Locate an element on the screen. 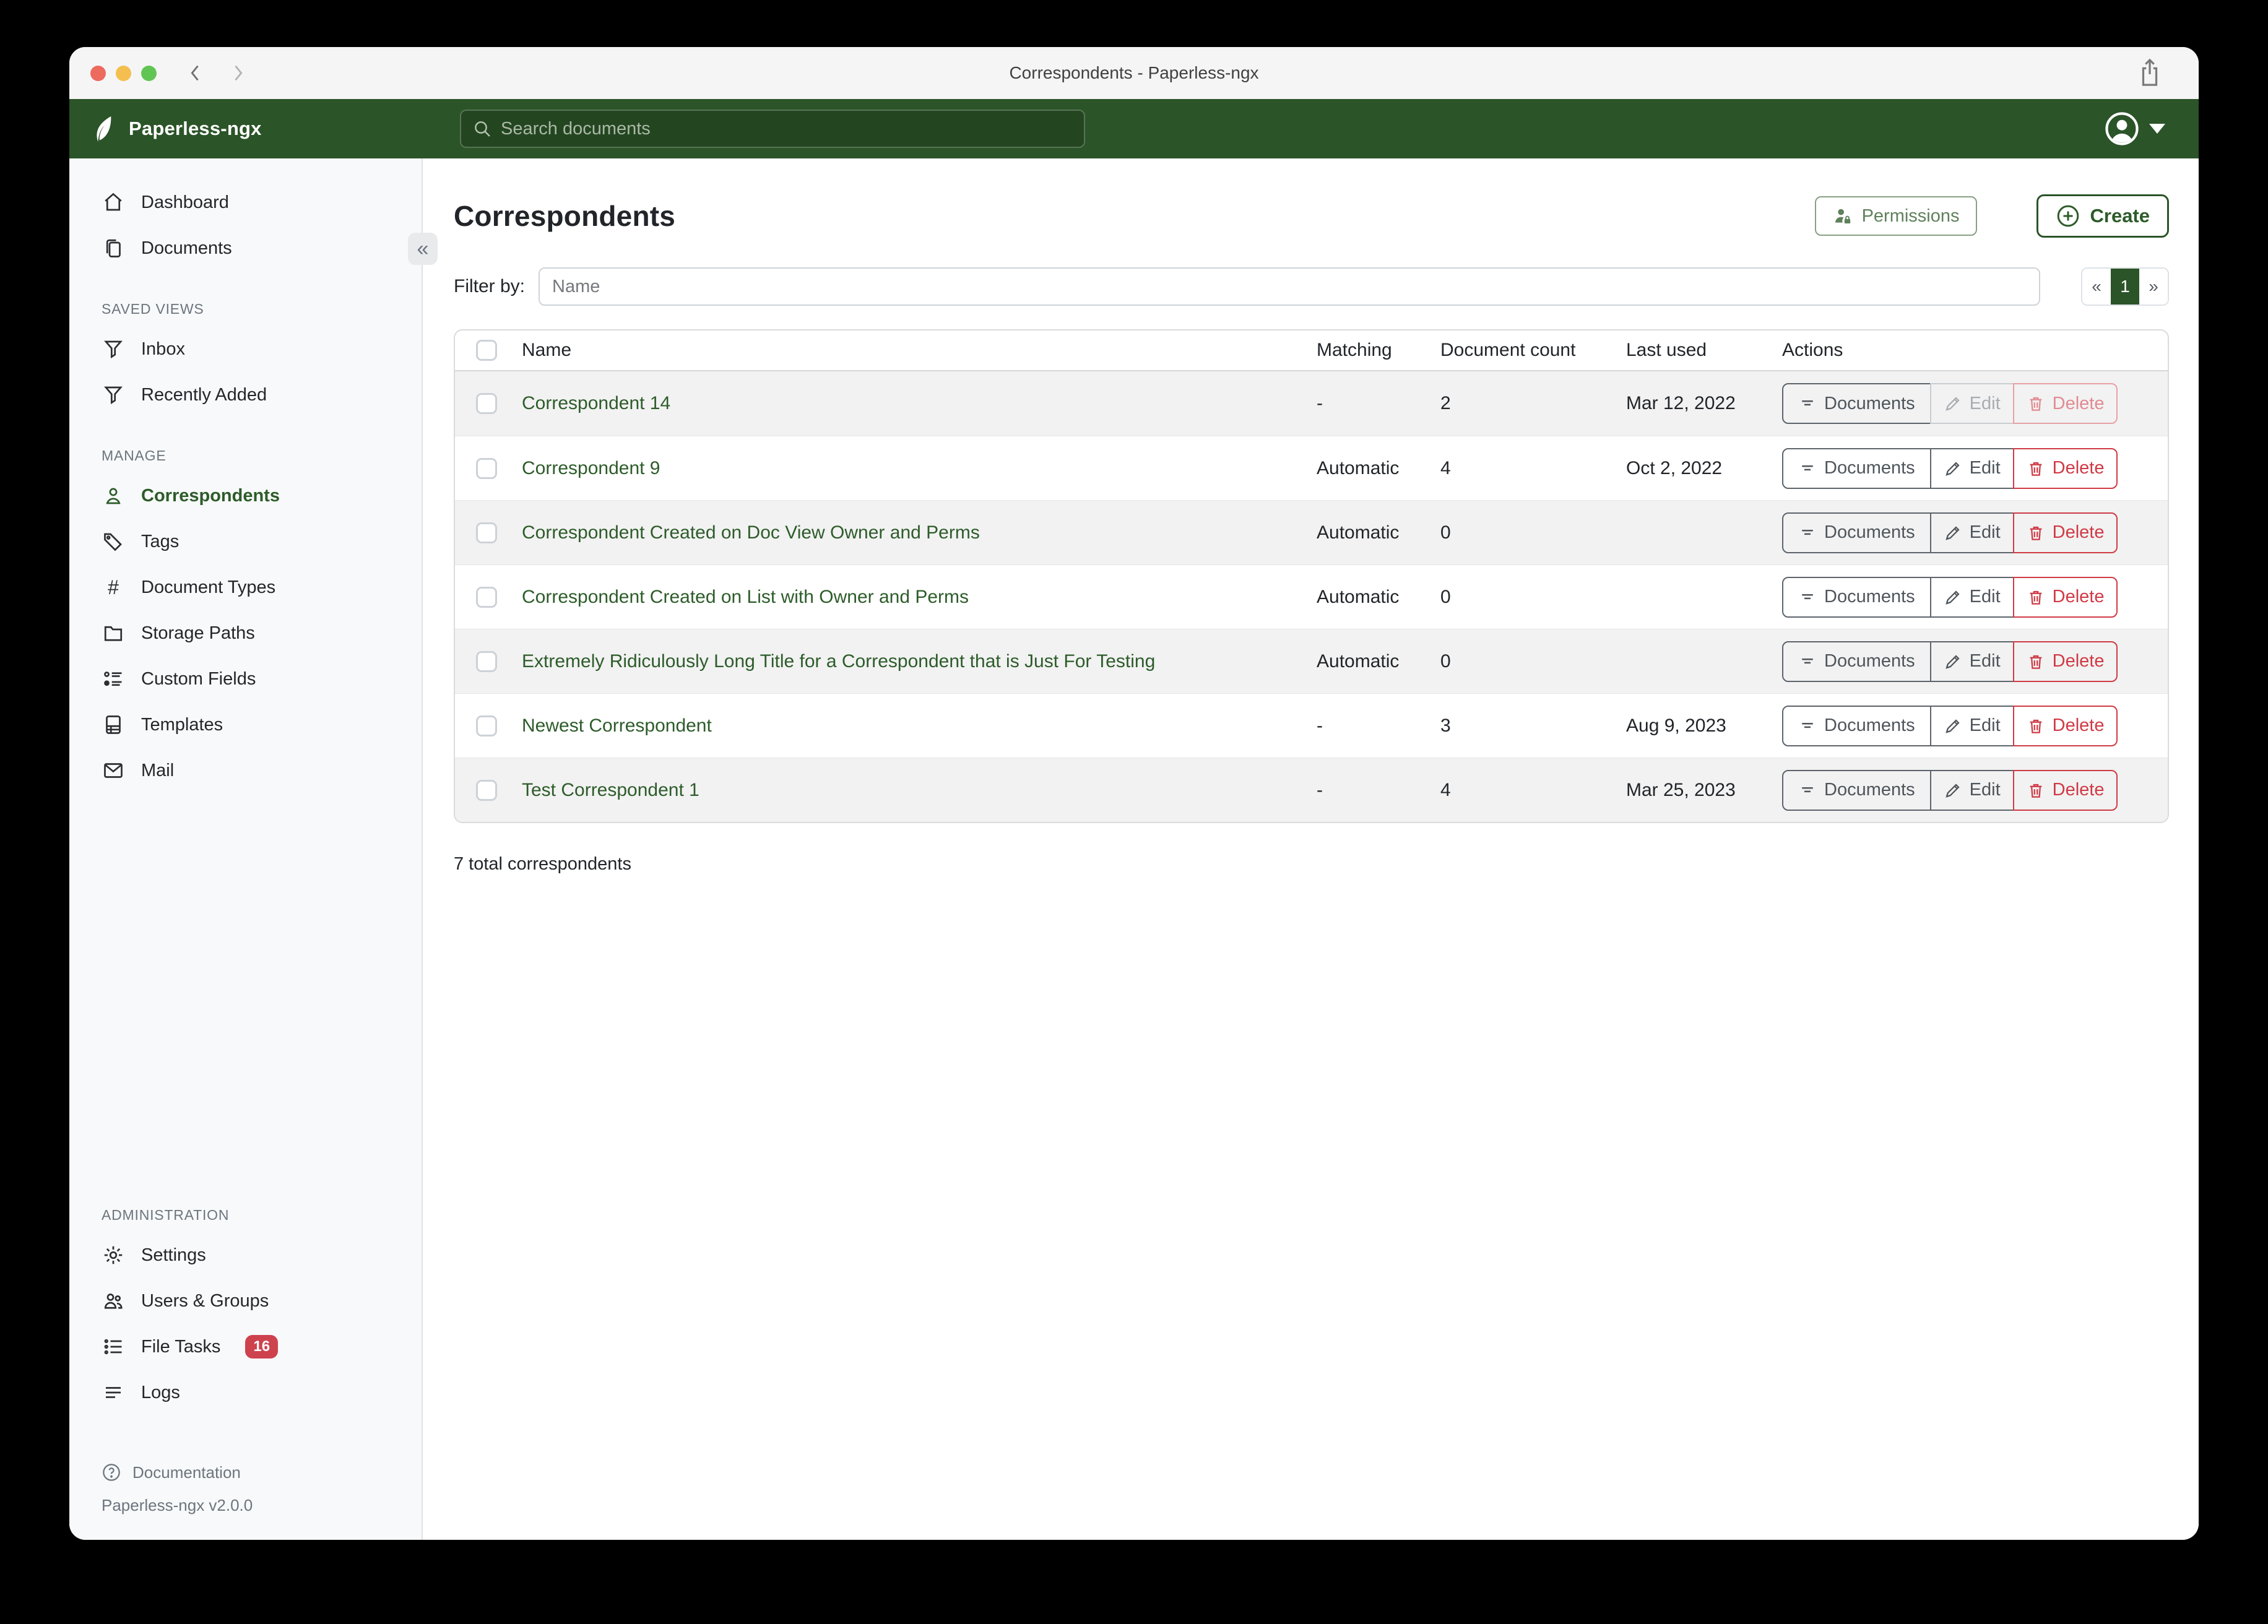 Image resolution: width=2268 pixels, height=1624 pixels. brand: Paperless-ngx is located at coordinates (176, 128).